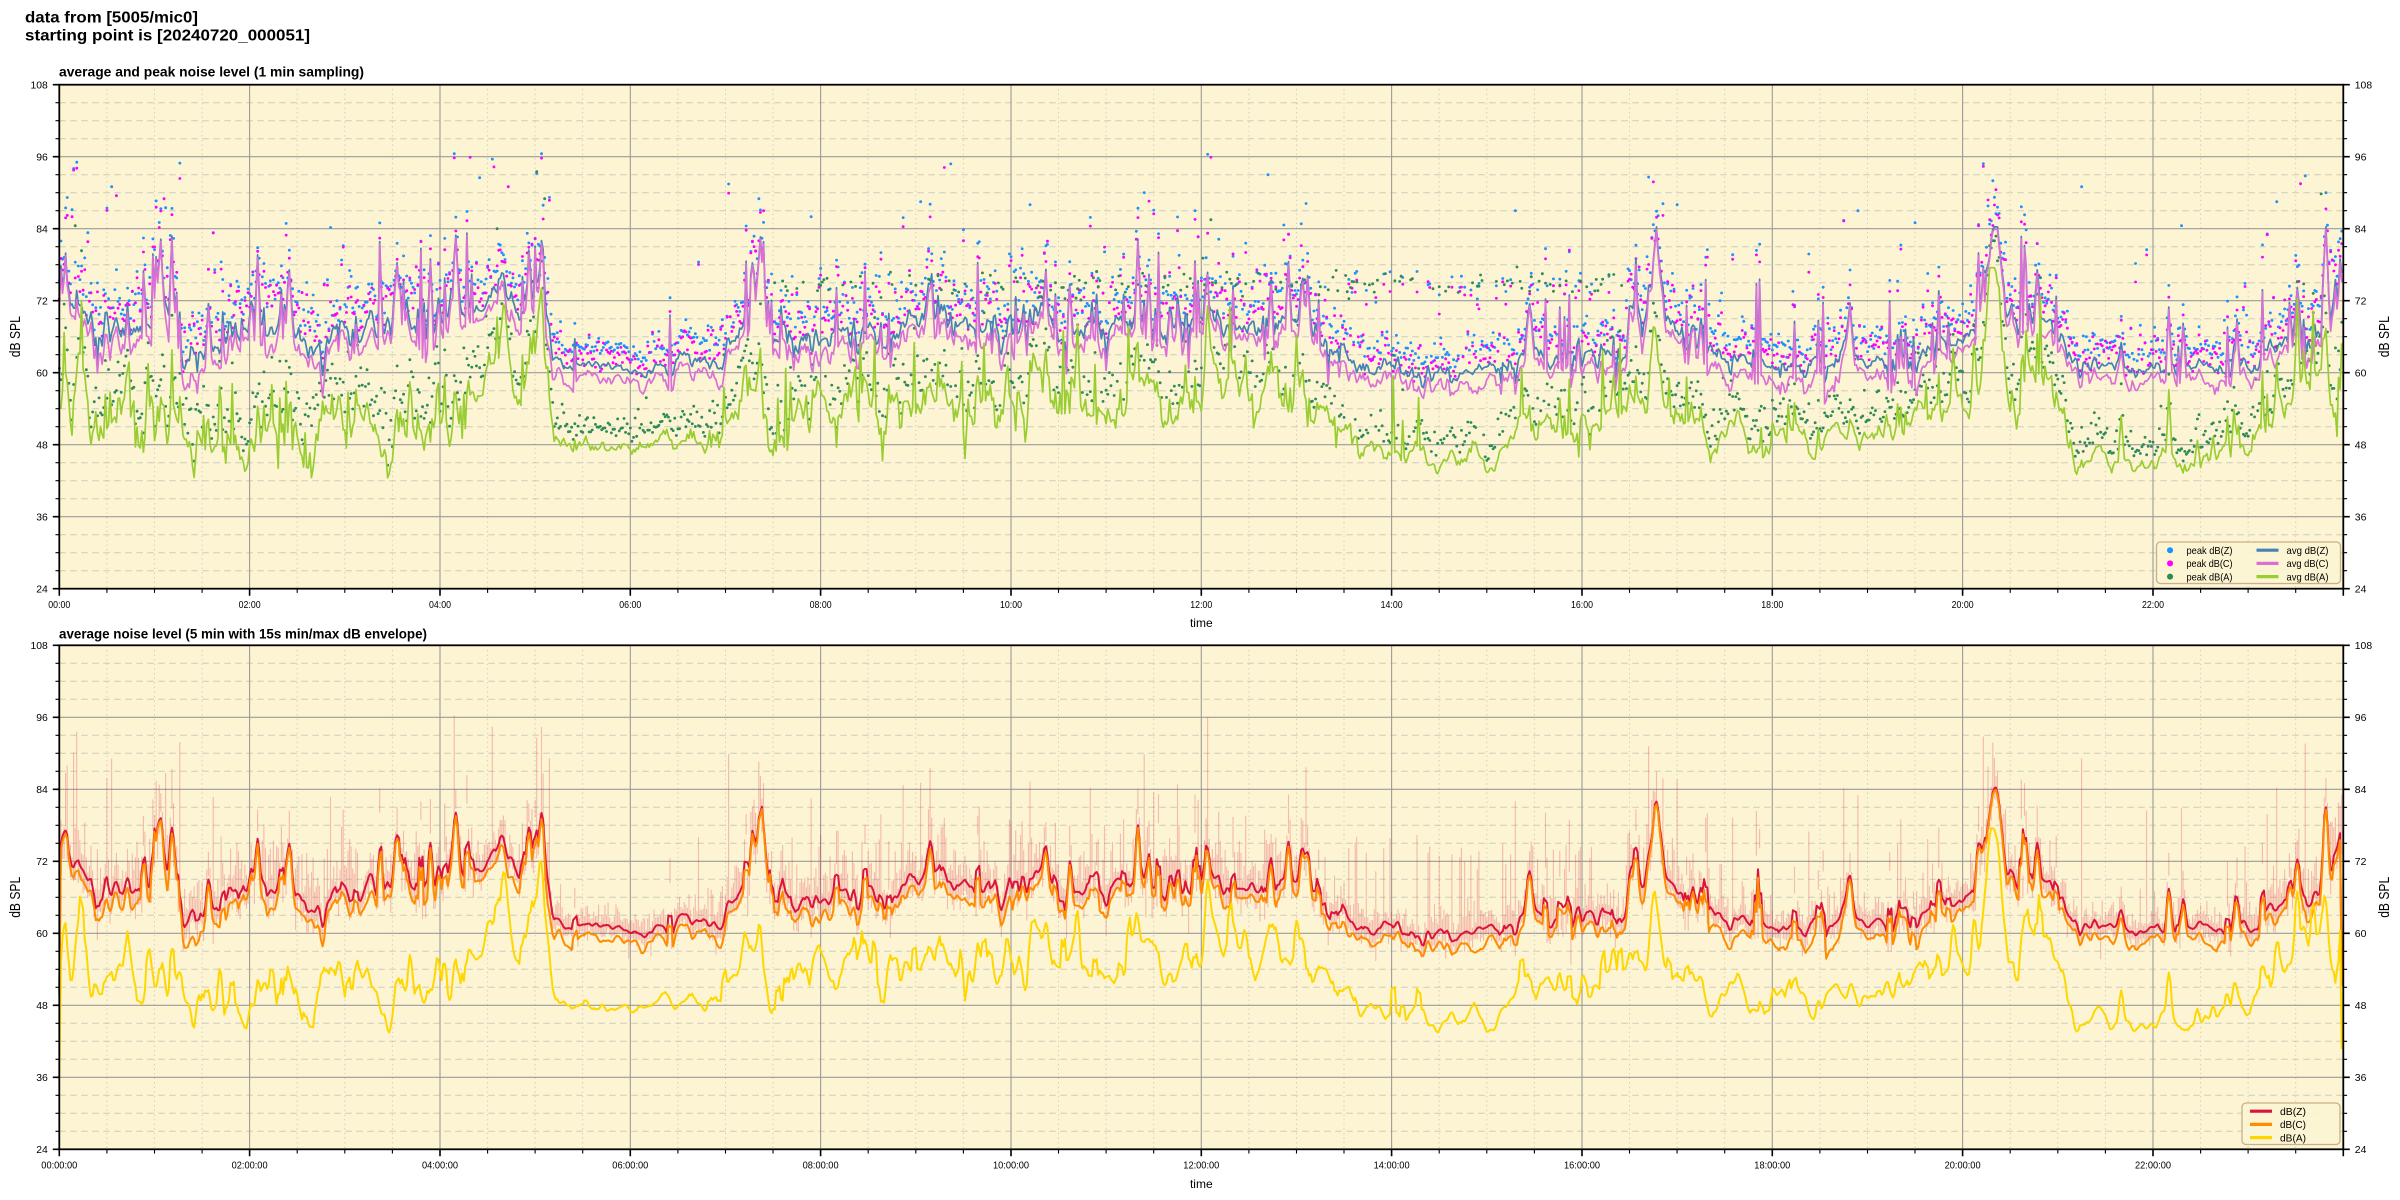 The height and width of the screenshot is (1200, 2400). Describe the element at coordinates (2308, 564) in the screenshot. I see `svg-text: avg dB(C)` at that location.